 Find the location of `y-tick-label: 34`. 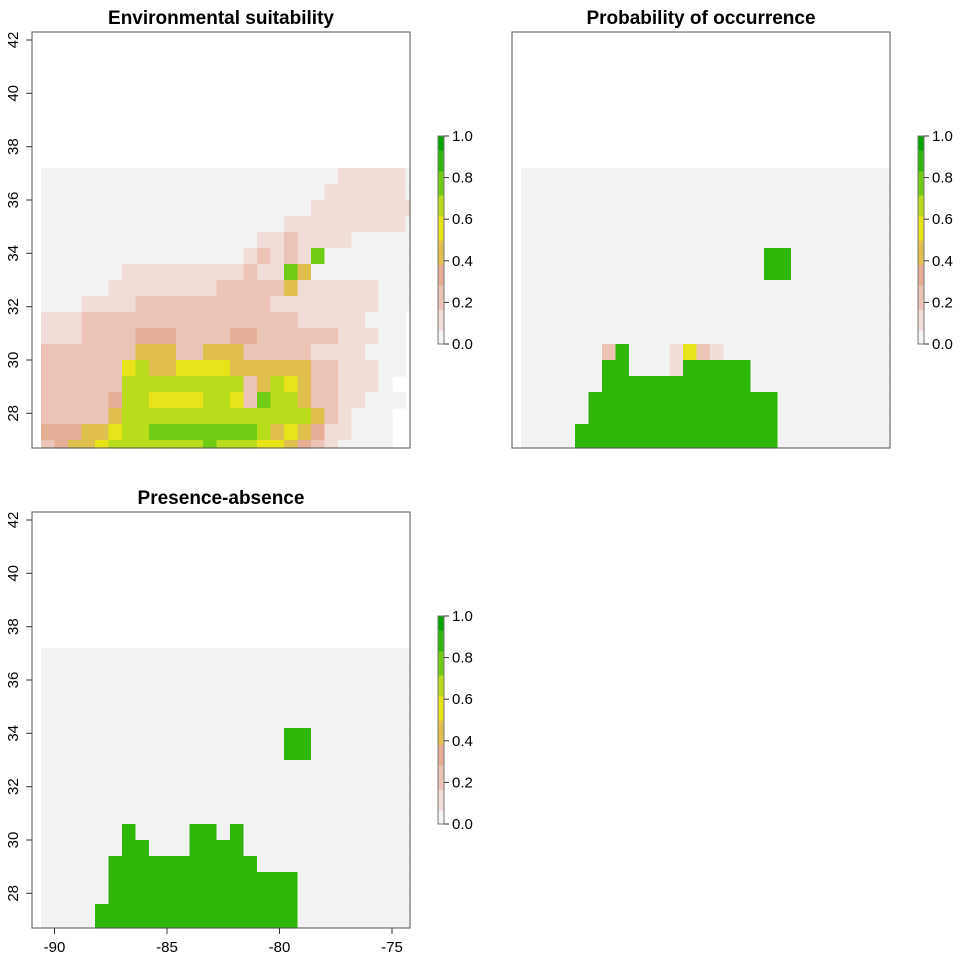

y-tick-label: 34 is located at coordinates (13, 253).